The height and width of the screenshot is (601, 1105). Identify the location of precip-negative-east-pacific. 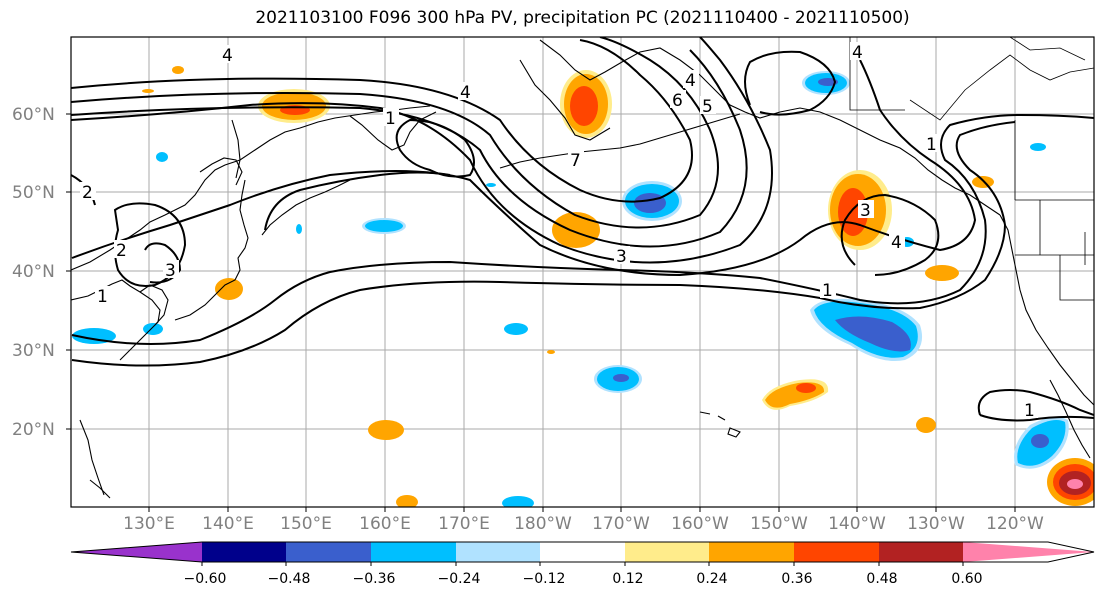
(866, 329).